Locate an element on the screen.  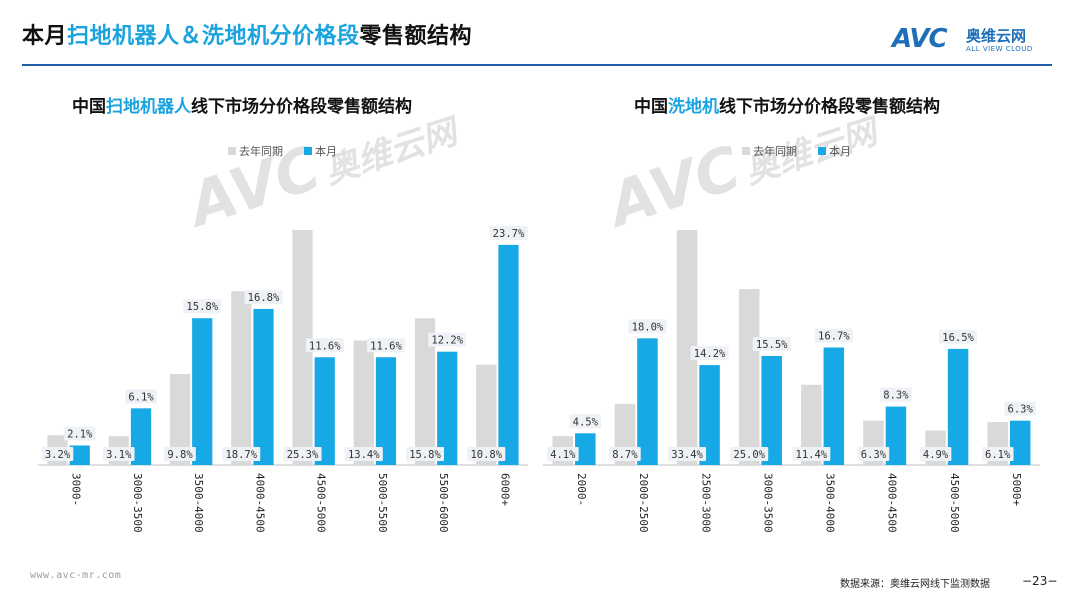
x-tick-label: 3500-4000 is located at coordinates (198, 503).